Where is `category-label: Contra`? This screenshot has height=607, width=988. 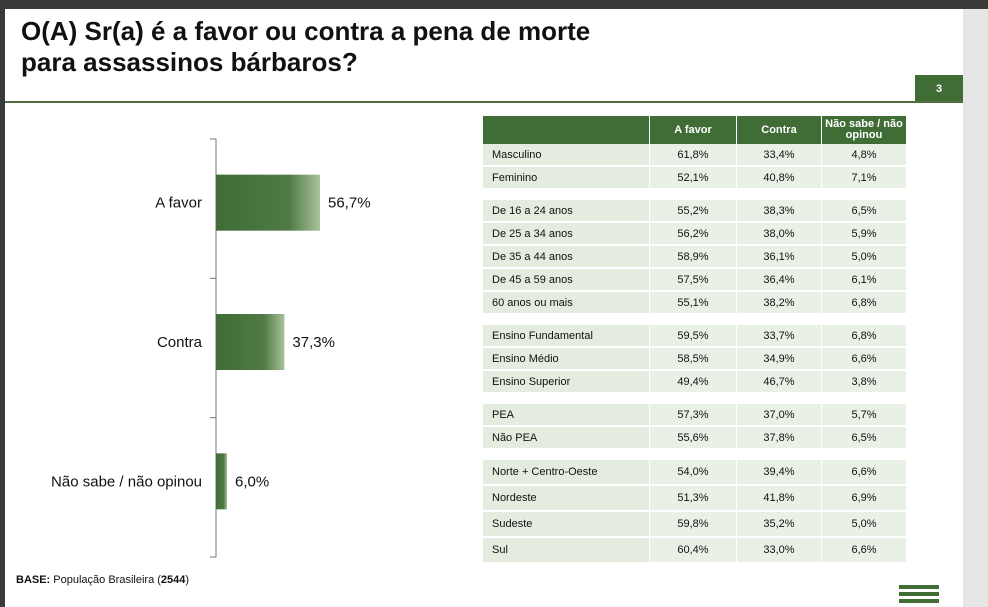
category-label: Contra is located at coordinates (180, 342).